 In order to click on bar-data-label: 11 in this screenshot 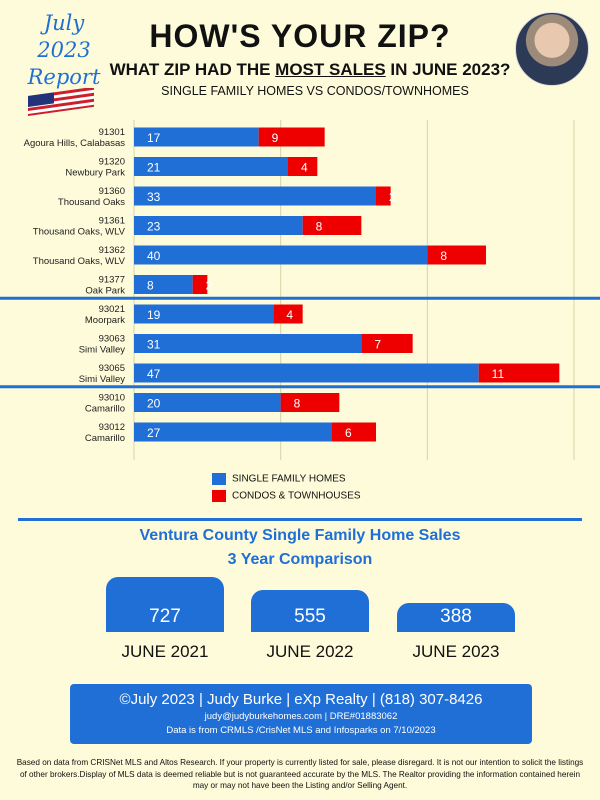, I will do `click(498, 374)`.